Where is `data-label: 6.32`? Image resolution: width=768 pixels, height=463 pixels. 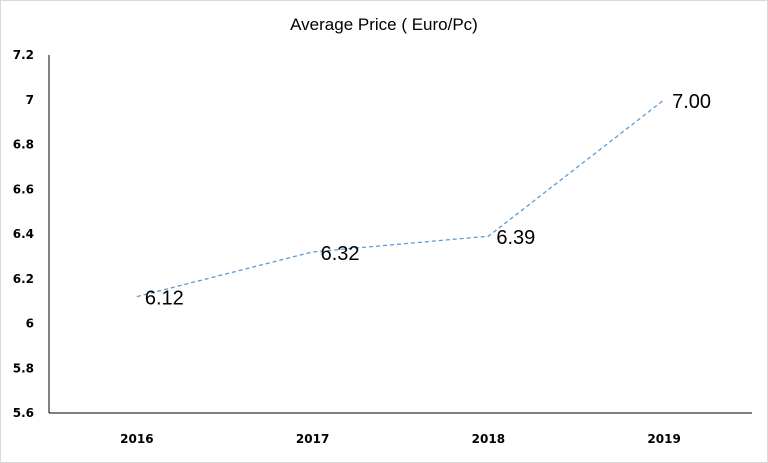 data-label: 6.32 is located at coordinates (340, 254).